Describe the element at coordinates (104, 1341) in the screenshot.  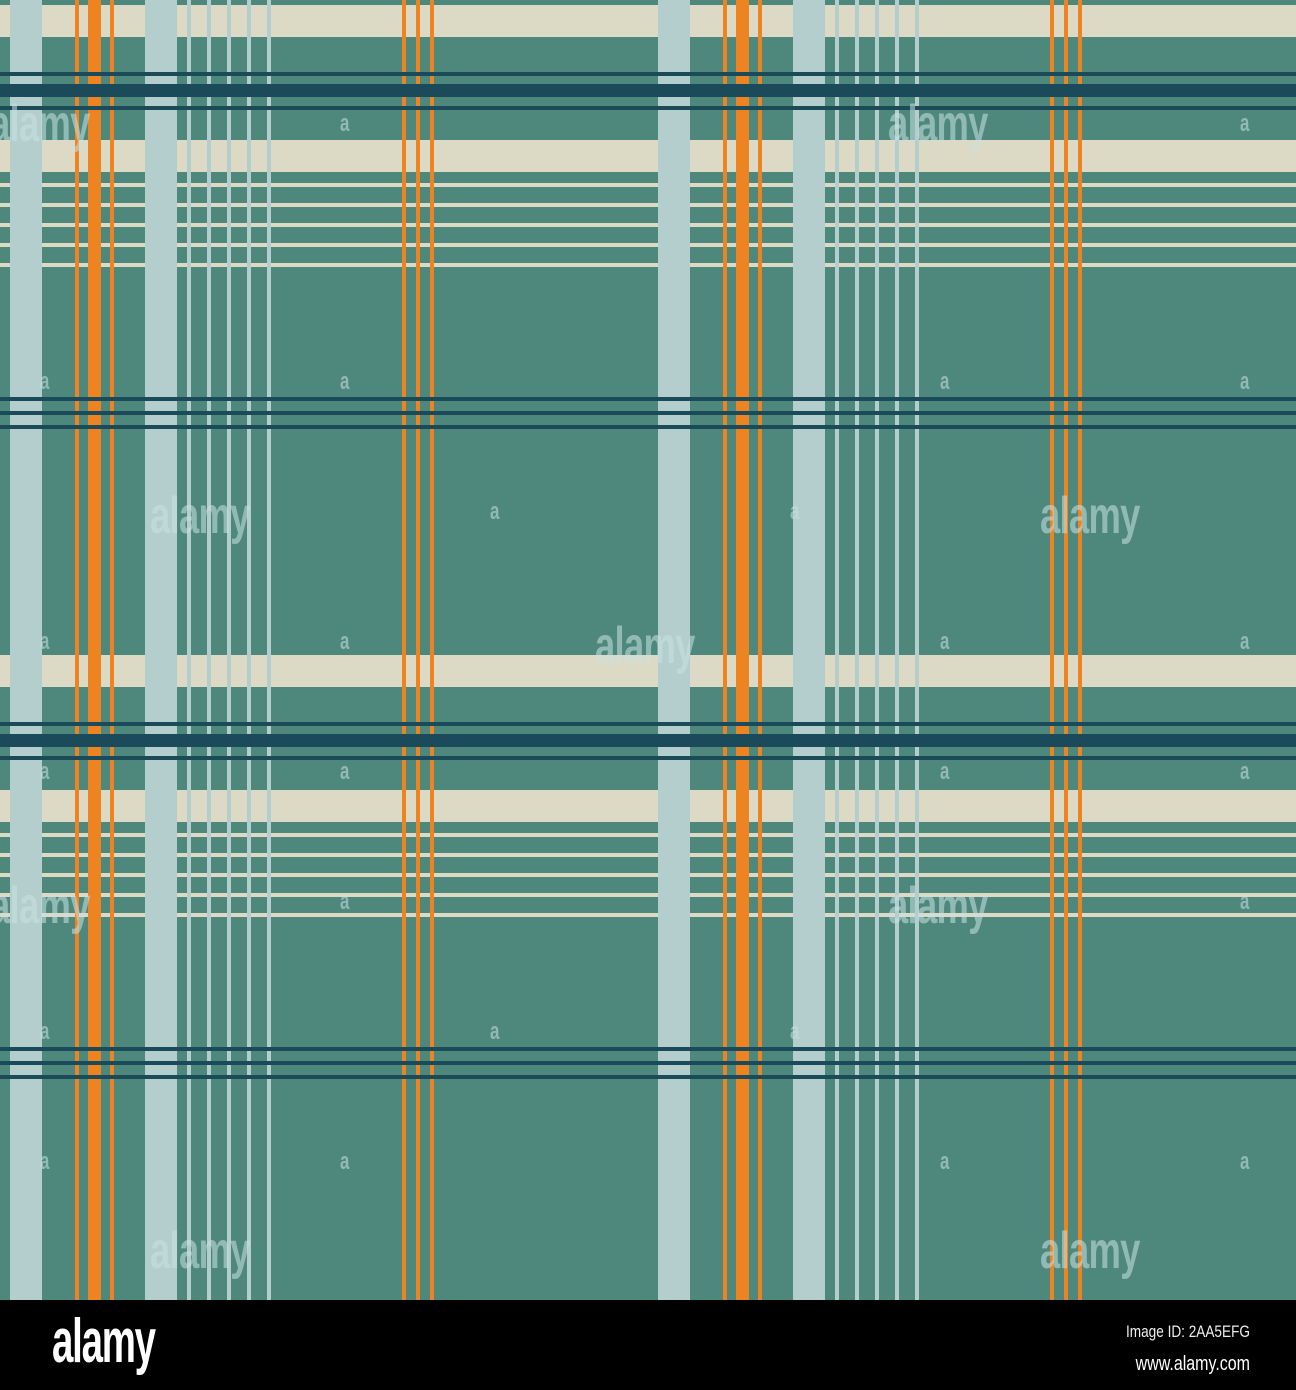
I see `alamy-logo: alamy` at that location.